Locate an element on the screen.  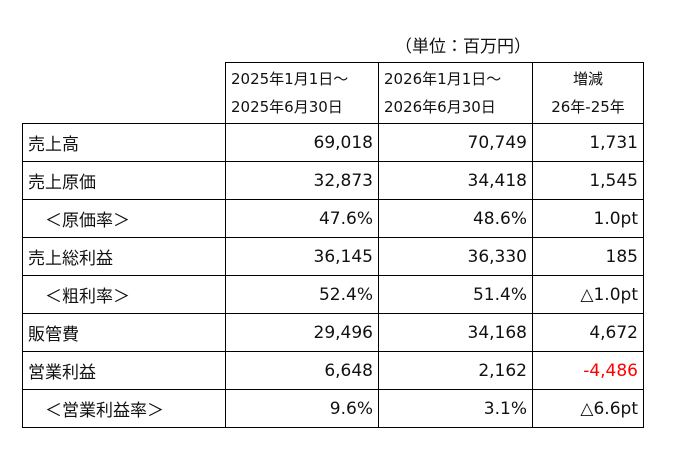
table-row: ＜原価率＞ 47.6% 48.6% 1.0pt is located at coordinates (333, 218).